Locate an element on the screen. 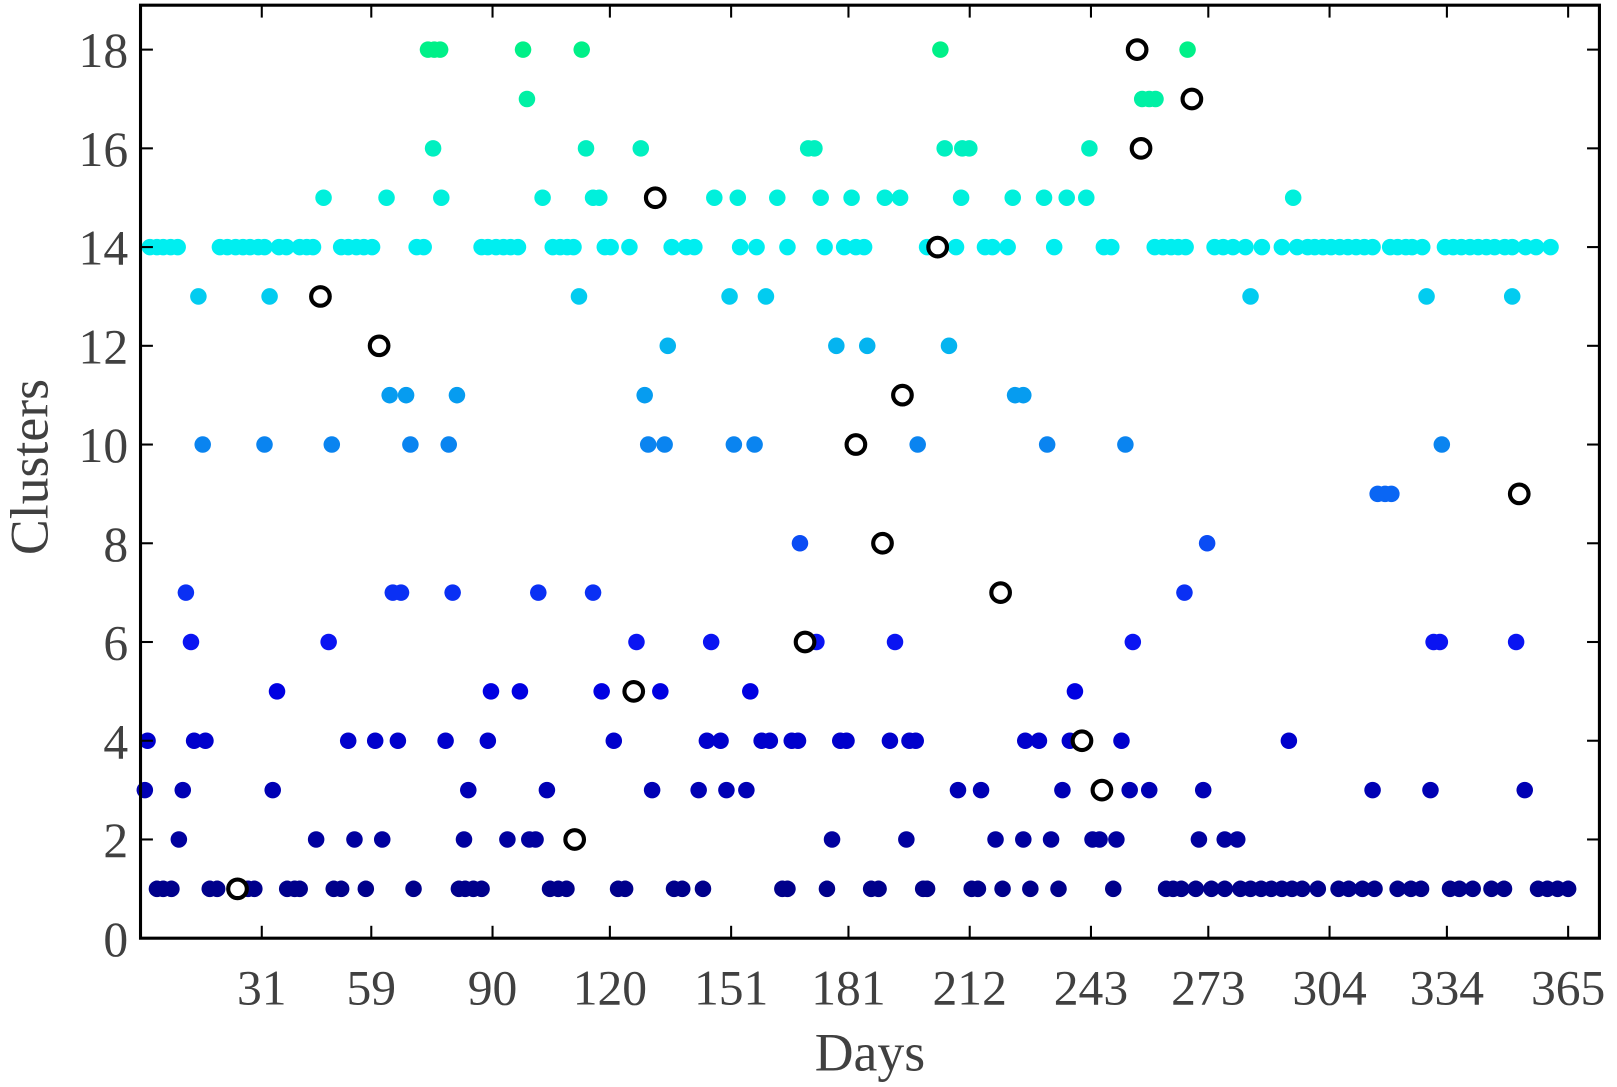  y-tick-label: 8 is located at coordinates (115, 544).